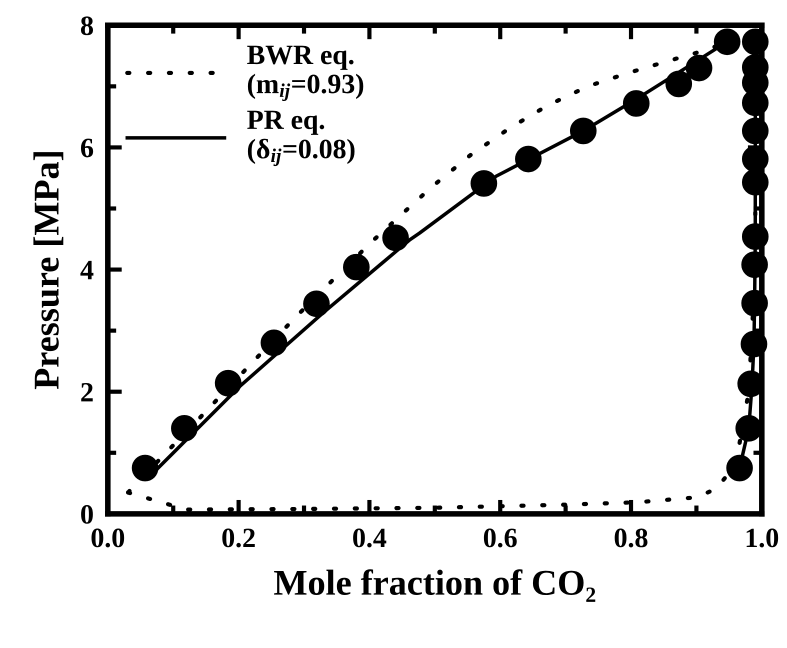 The height and width of the screenshot is (648, 787). What do you see at coordinates (48, 271) in the screenshot?
I see `y-axis-title: Pressure [MPa]` at bounding box center [48, 271].